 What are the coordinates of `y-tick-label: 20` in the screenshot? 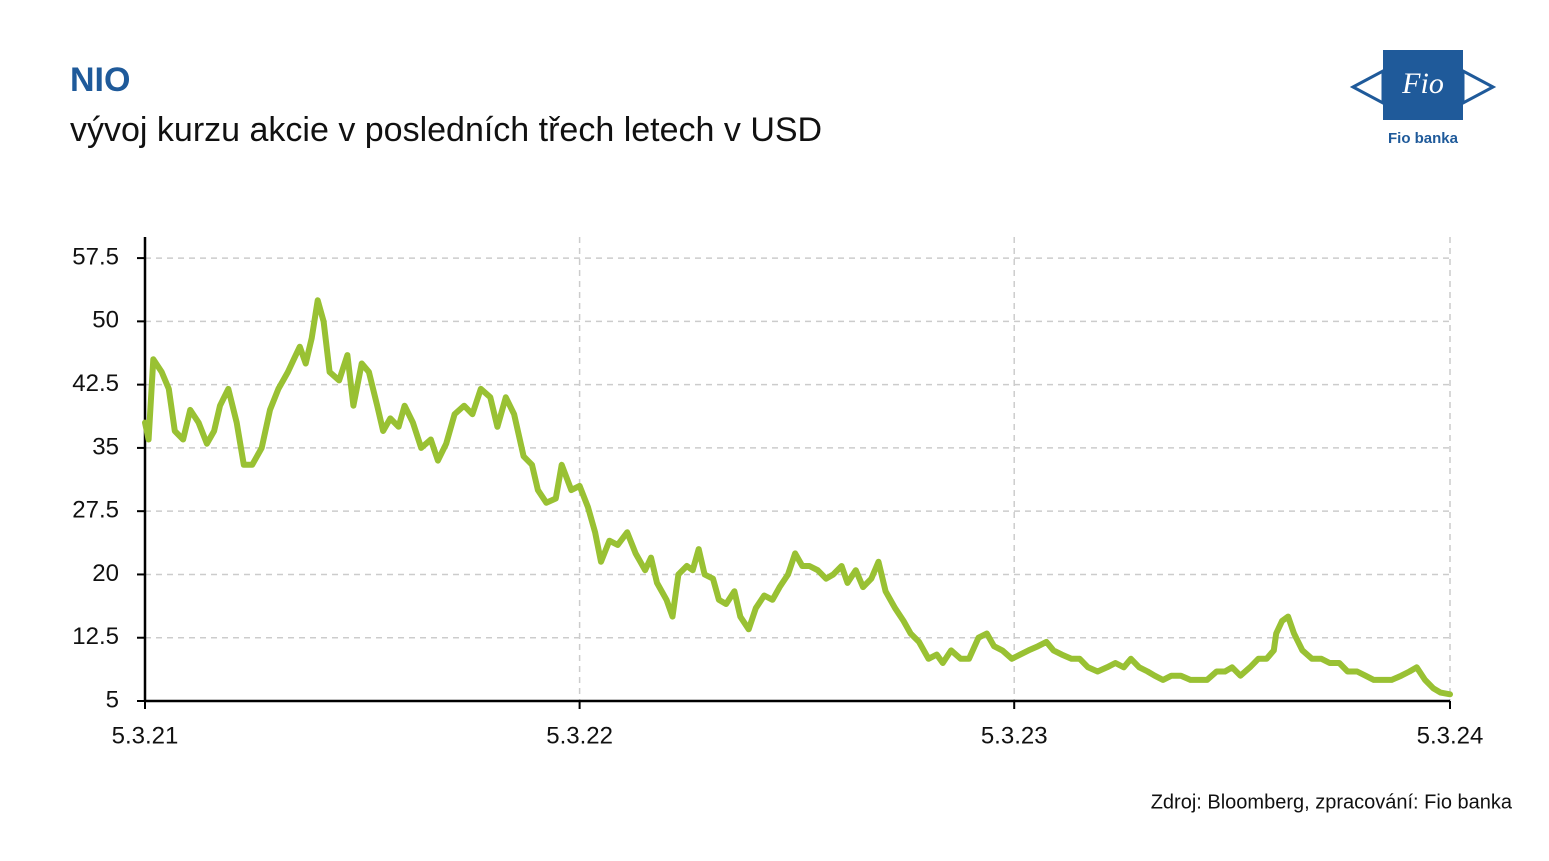 It's located at (105, 573).